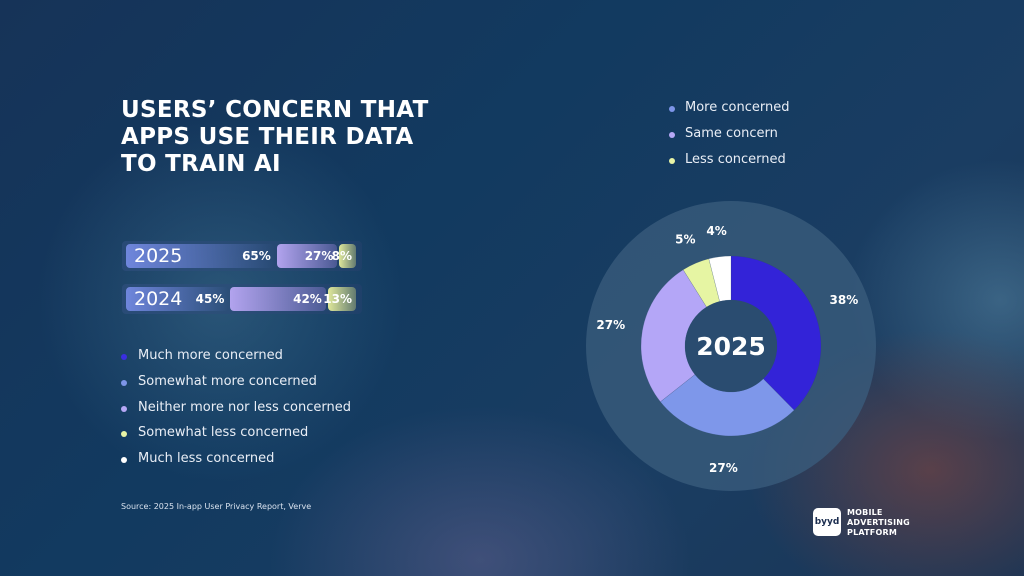 The image size is (1024, 576). I want to click on bar-value-label: 65%, so click(256, 256).